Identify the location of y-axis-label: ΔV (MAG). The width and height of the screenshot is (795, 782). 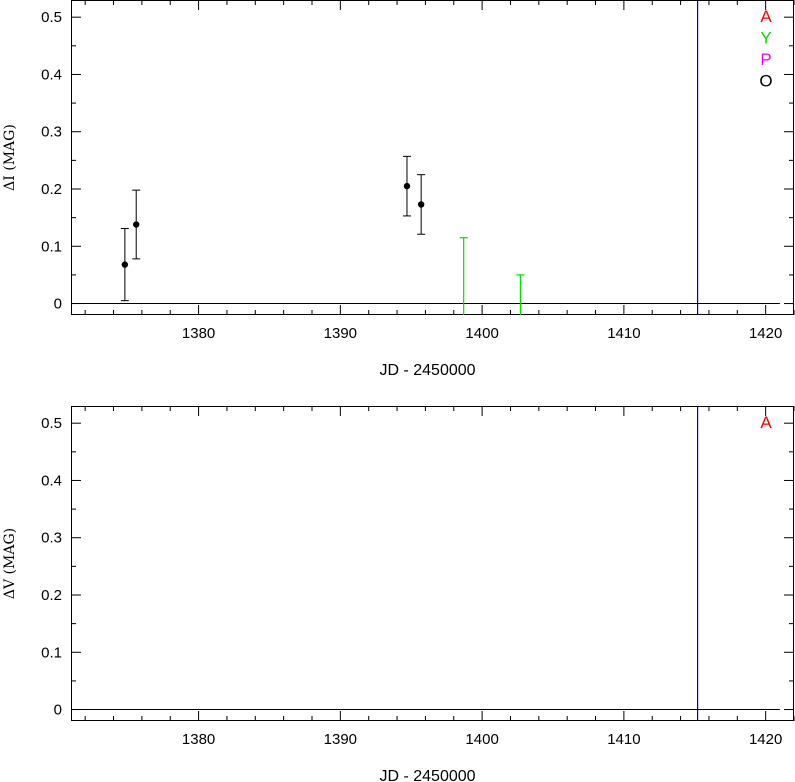
(10, 563).